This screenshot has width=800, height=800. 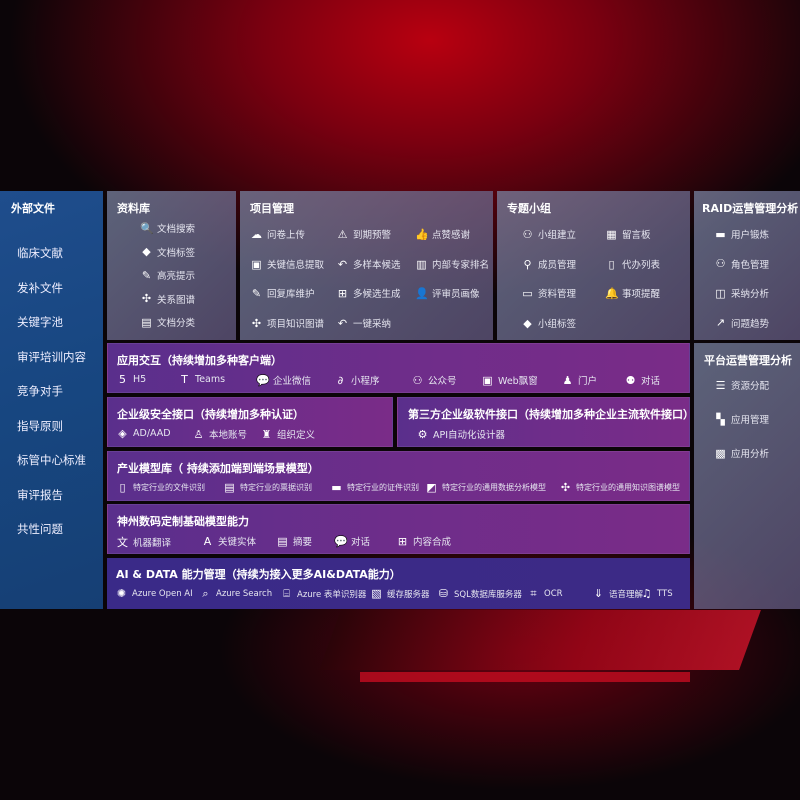 I want to click on menu-item: ▯ 代办列表, so click(x=632, y=264).